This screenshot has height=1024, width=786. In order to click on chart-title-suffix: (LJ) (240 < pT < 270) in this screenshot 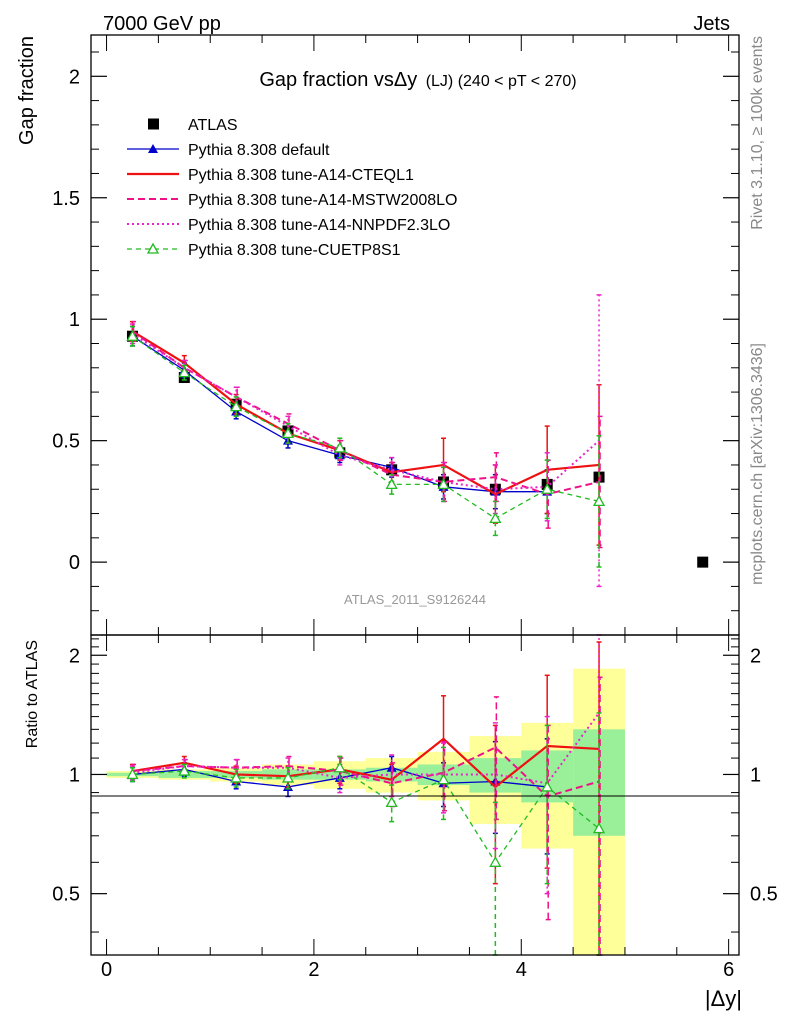, I will do `click(501, 81)`.